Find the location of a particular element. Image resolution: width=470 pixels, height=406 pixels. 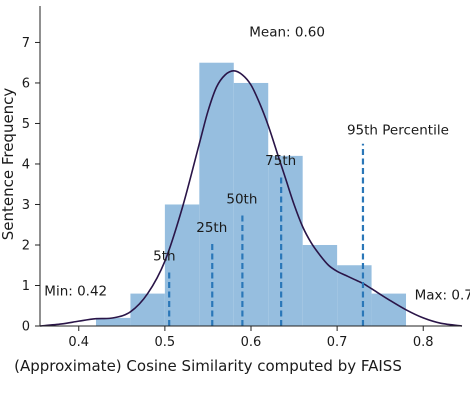

x-tick-label-4: 0.8 is located at coordinates (423, 342).